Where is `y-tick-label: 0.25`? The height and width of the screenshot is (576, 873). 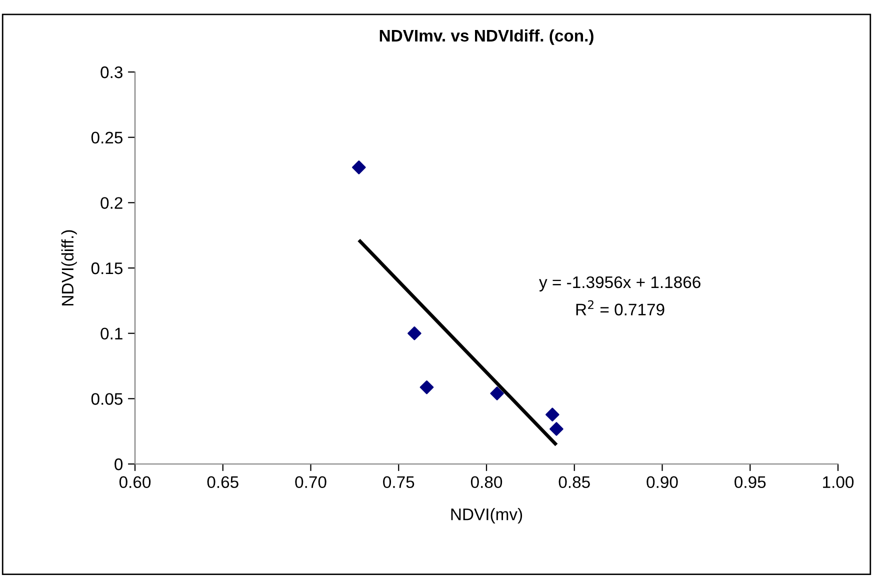 y-tick-label: 0.25 is located at coordinates (106, 138).